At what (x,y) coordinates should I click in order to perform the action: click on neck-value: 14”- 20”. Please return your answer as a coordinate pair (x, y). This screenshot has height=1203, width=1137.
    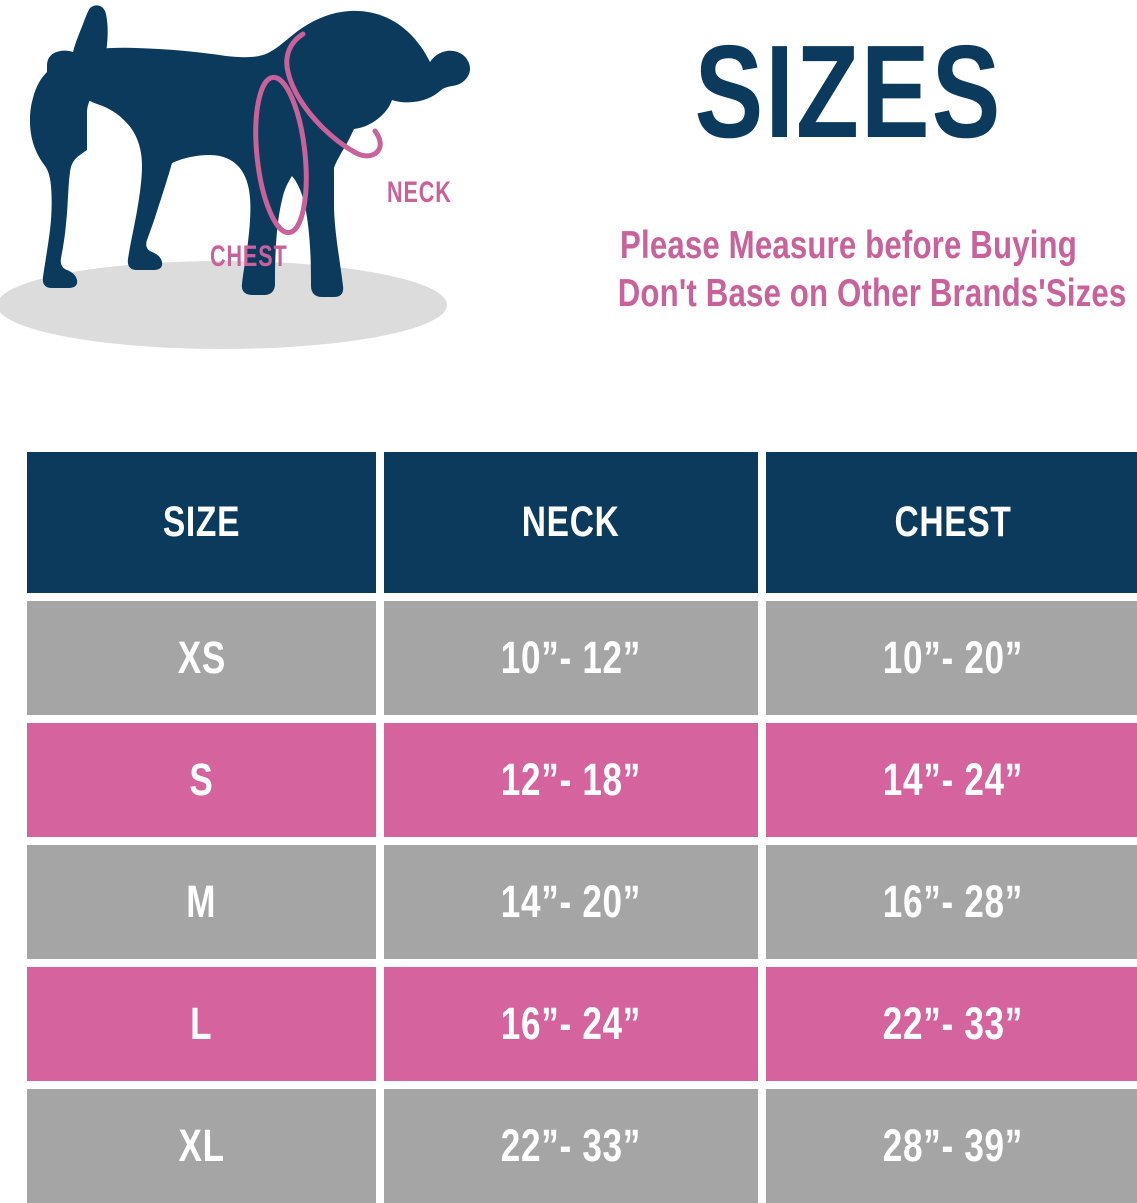
    Looking at the image, I should click on (571, 901).